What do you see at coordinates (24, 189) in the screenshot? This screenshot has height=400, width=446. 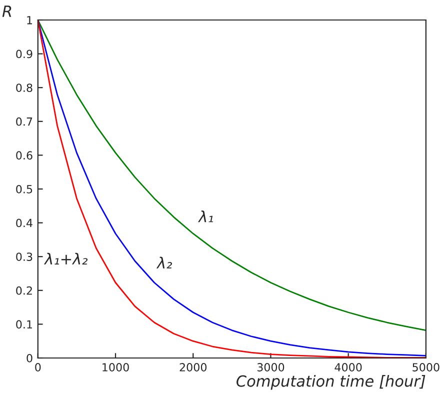 I see `y-tick-label: 0.5` at bounding box center [24, 189].